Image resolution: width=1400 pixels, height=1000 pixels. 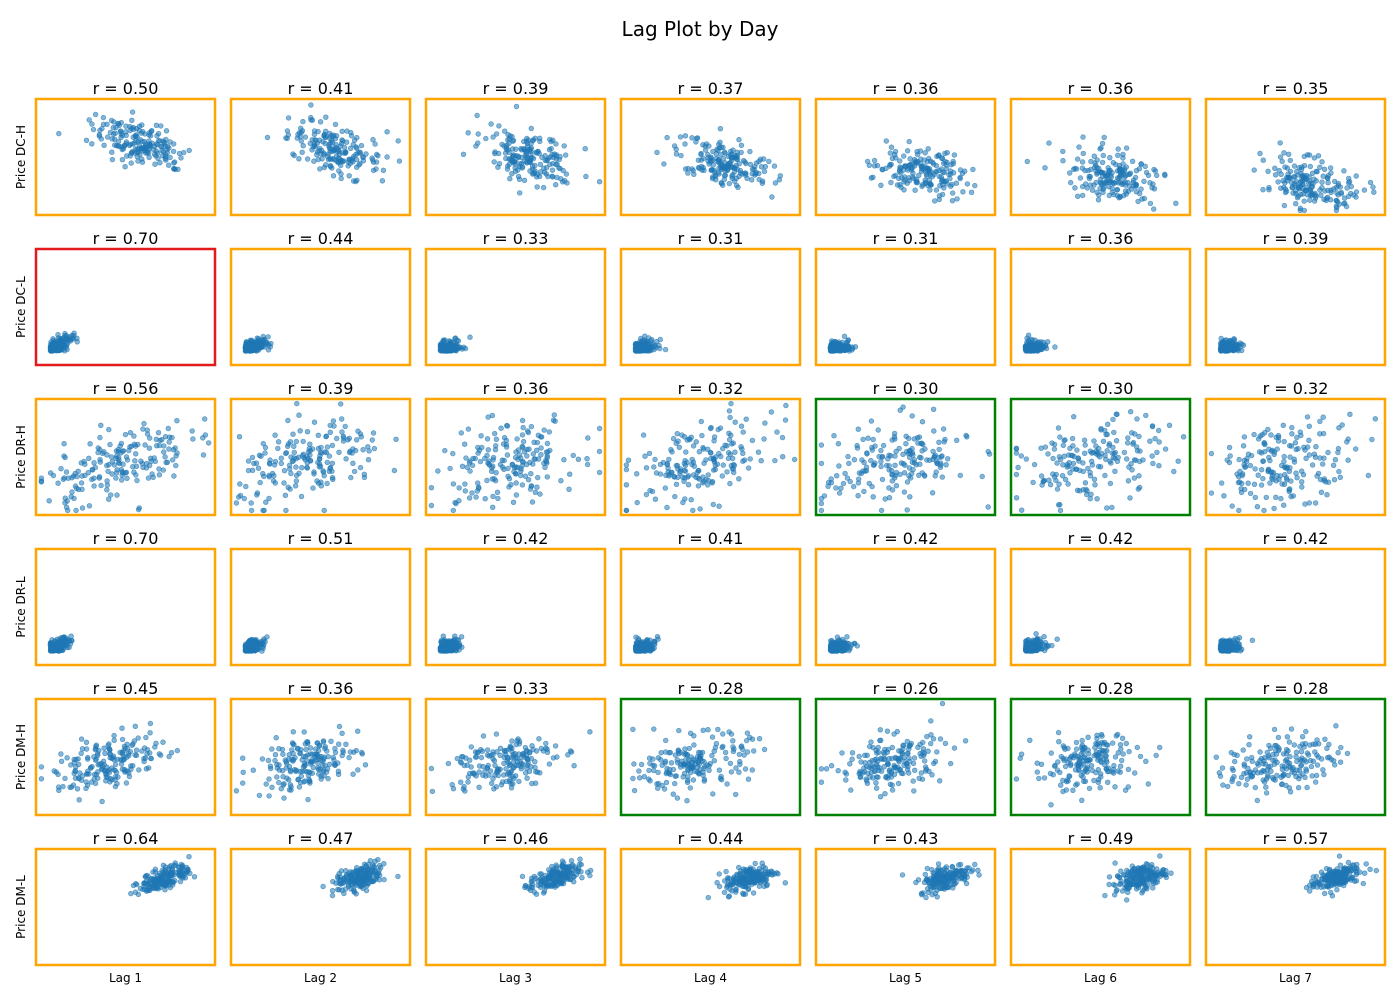 I want to click on scatter-panel: r = 0.32, so click(x=1295, y=448).